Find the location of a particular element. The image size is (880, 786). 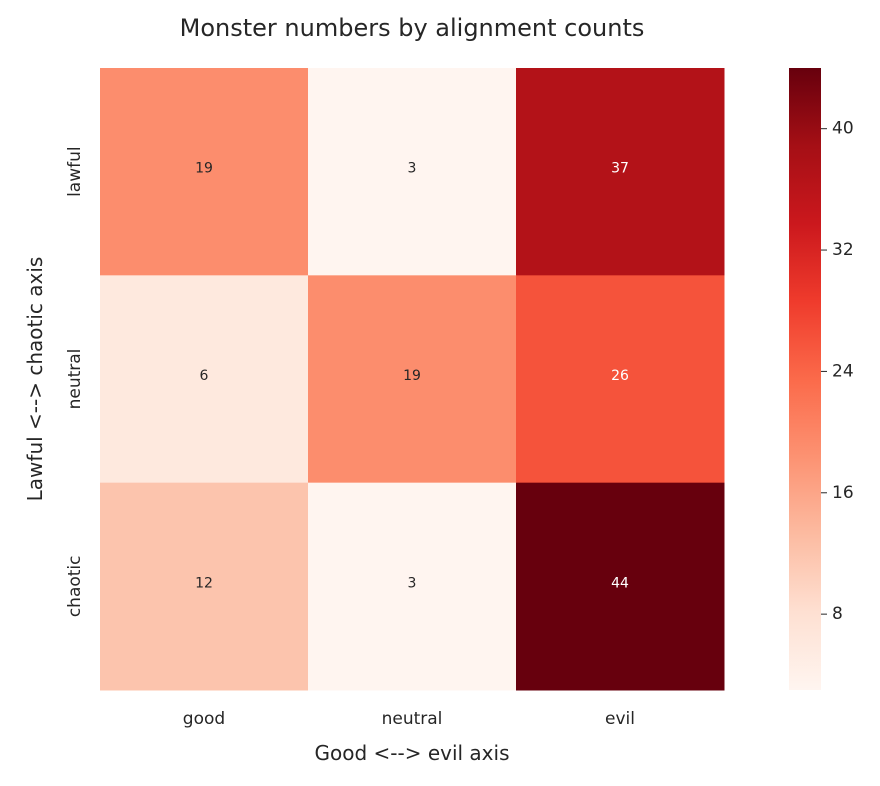

x-tick-labels: good neutral evil is located at coordinates (409, 719).